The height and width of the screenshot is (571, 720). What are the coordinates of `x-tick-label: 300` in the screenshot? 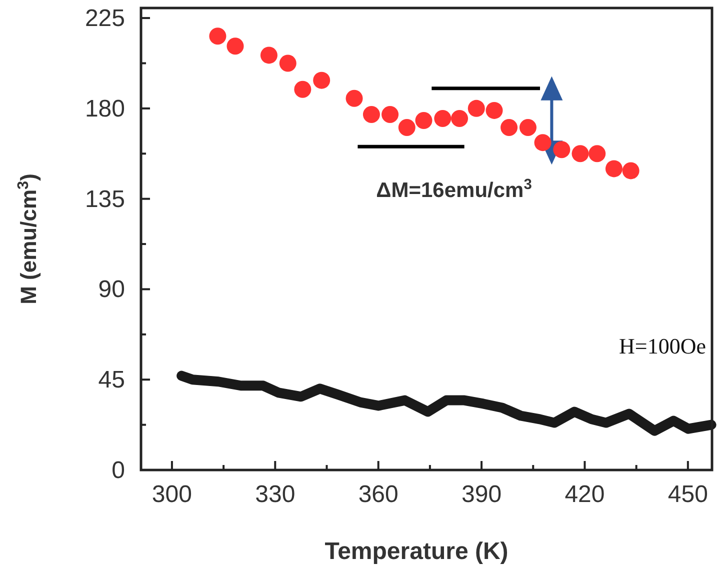 It's located at (172, 494).